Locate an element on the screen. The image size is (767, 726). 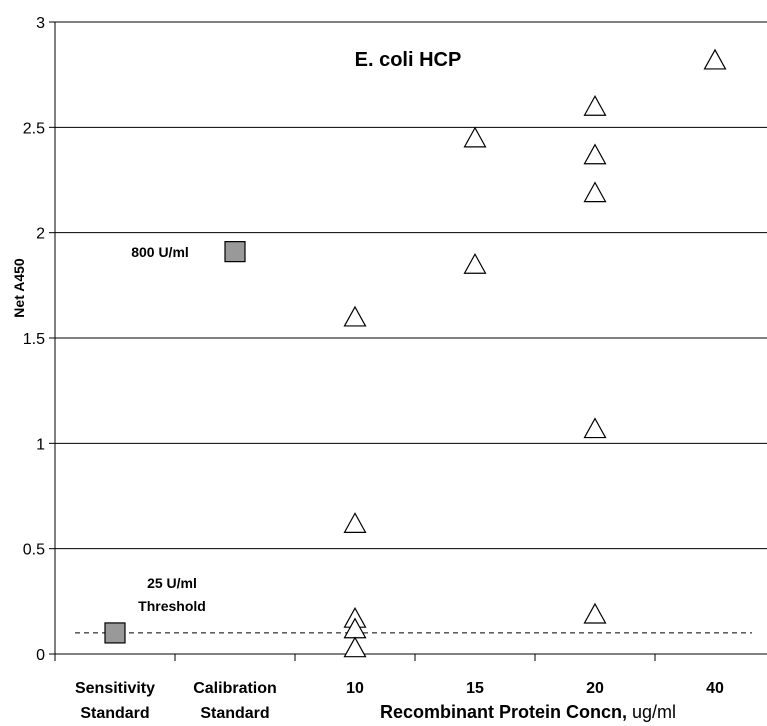
y-tick-label: 2 is located at coordinates (40, 234).